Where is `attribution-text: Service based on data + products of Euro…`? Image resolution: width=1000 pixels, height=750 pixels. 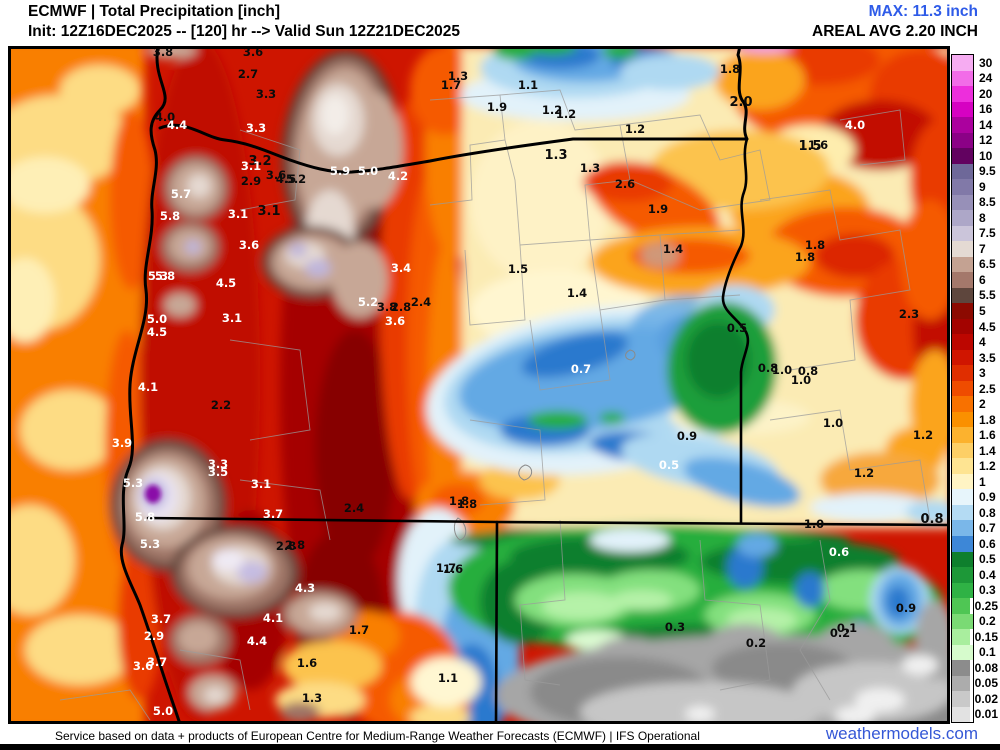
attribution-text: Service based on data + products of Euro… is located at coordinates (377, 736).